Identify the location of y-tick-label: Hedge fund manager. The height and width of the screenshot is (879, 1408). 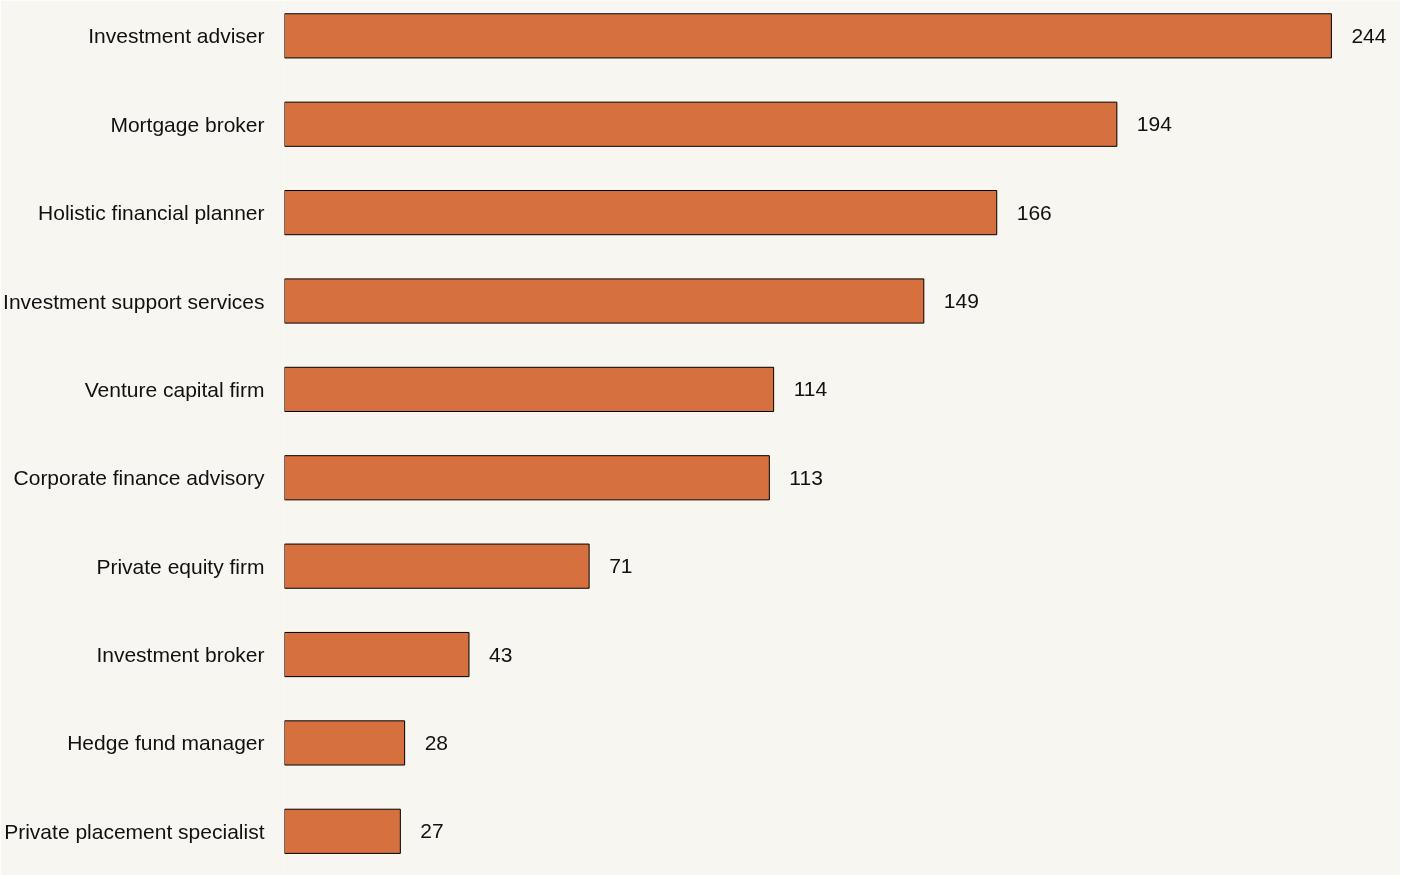
(166, 743).